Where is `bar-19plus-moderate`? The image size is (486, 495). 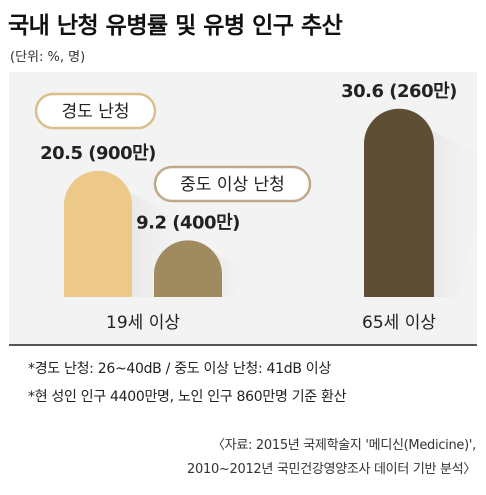 bar-19plus-moderate is located at coordinates (188, 268).